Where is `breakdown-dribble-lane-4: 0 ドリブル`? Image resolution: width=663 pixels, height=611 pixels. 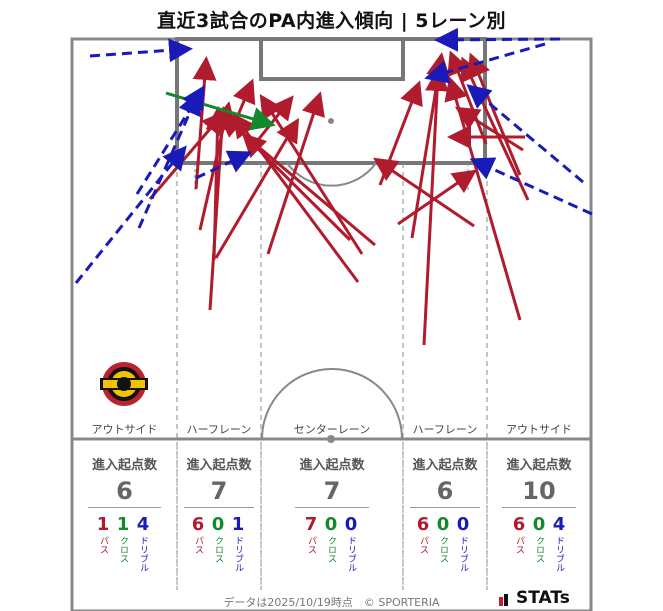 breakdown-dribble-lane-4: 0 ドリブル is located at coordinates (463, 543).